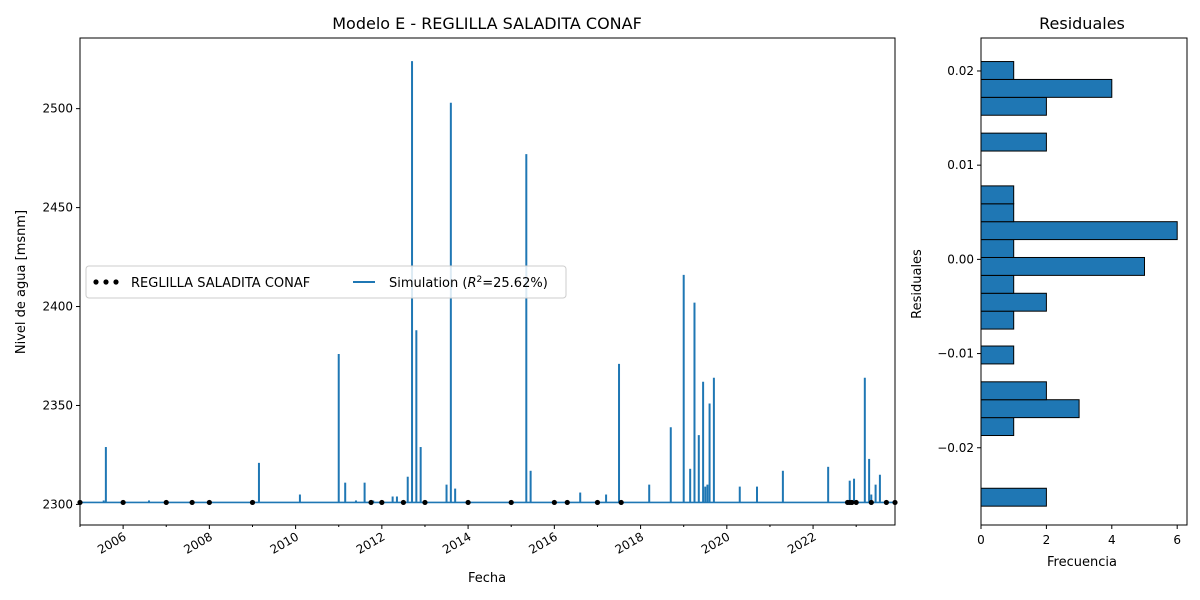 This screenshot has width=1200, height=600. Describe the element at coordinates (629, 542) in the screenshot. I see `x-tick-label: 2018` at that location.